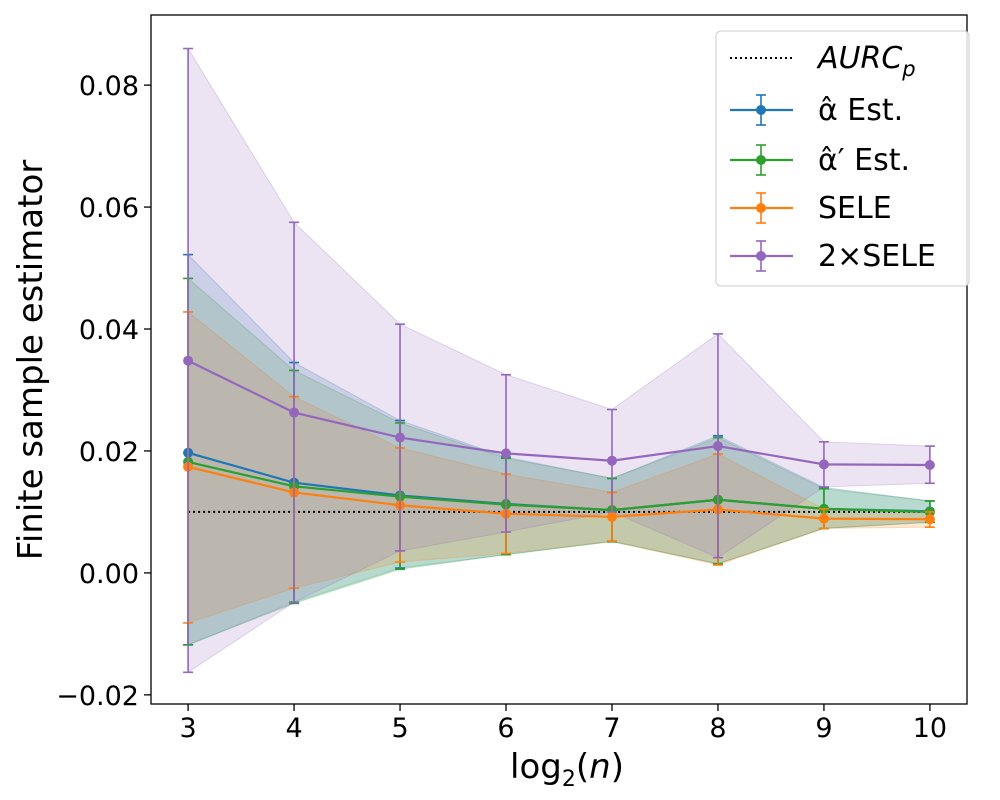 The image size is (1000, 800). What do you see at coordinates (717, 728) in the screenshot?
I see `x-tick-label: 8` at bounding box center [717, 728].